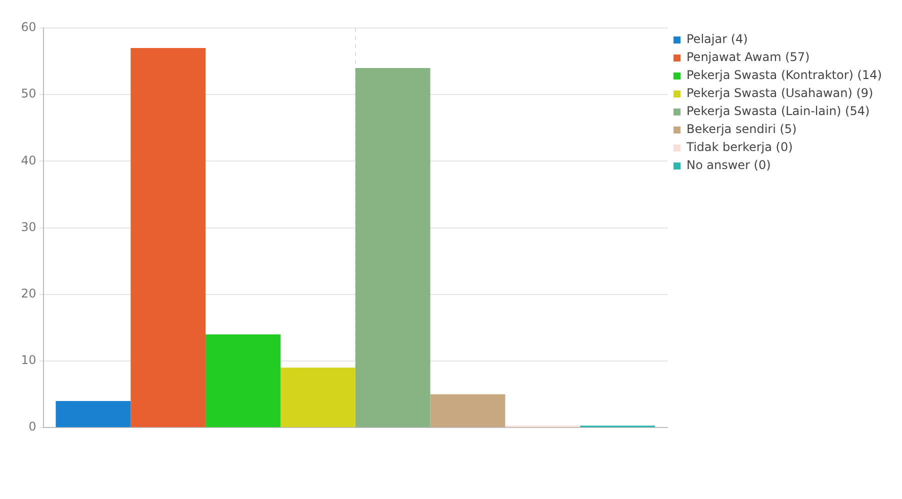 Image resolution: width=902 pixels, height=499 pixels. Describe the element at coordinates (28, 27) in the screenshot. I see `y-tick-label: 60` at that location.